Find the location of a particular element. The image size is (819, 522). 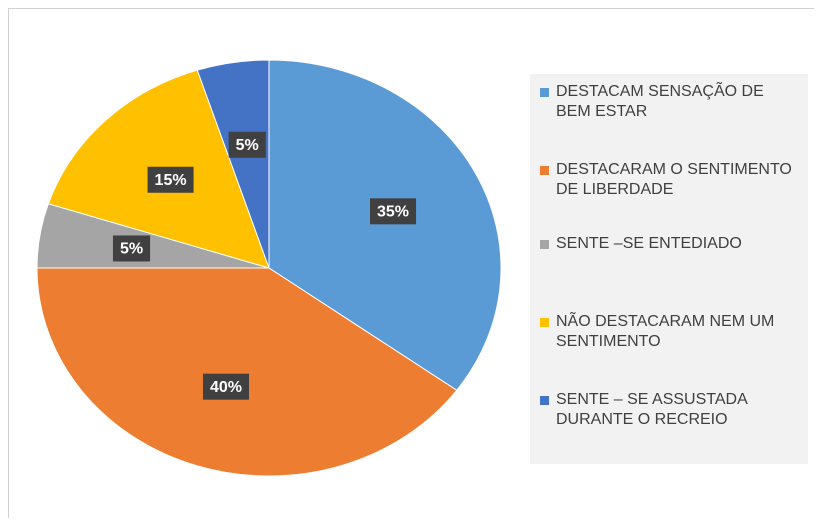

legend-label: SENTE – SE ASSUSTADA DURANTE O RECREIO is located at coordinates (651, 409).